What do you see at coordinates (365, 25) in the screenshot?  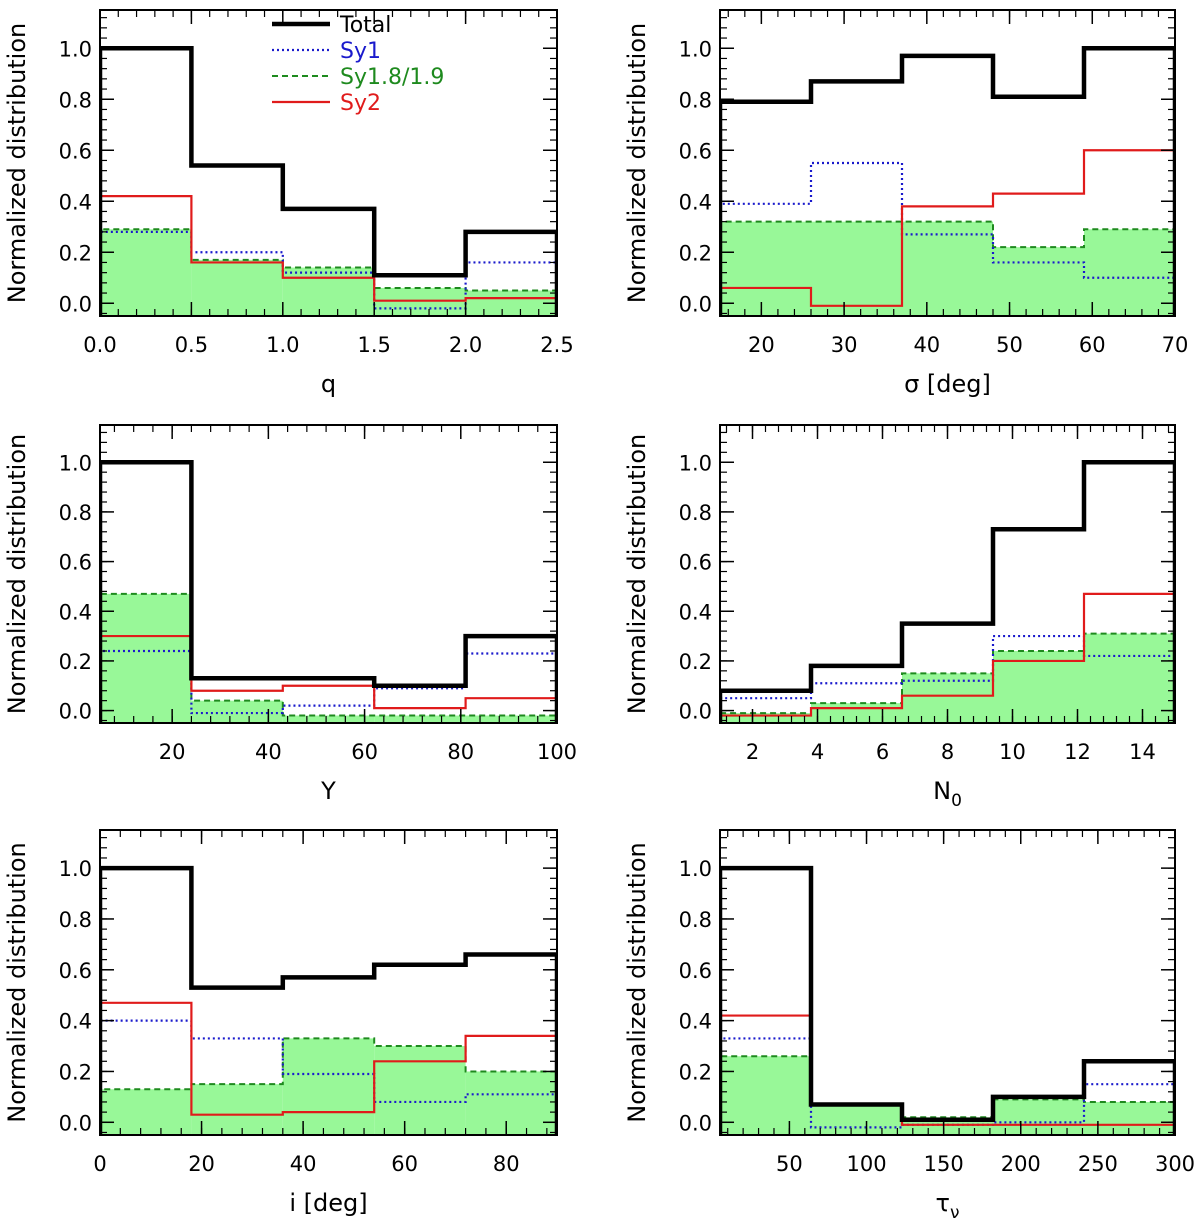 I see `legend-label-total: Total` at bounding box center [365, 25].